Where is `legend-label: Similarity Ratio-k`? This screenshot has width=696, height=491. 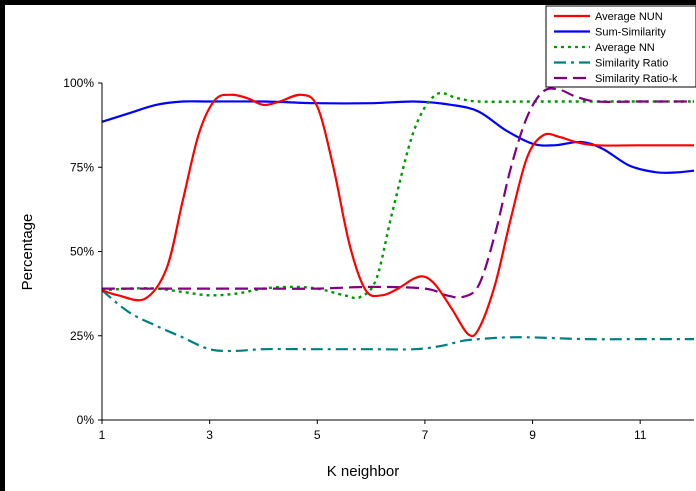
legend-label: Similarity Ratio-k is located at coordinates (636, 79).